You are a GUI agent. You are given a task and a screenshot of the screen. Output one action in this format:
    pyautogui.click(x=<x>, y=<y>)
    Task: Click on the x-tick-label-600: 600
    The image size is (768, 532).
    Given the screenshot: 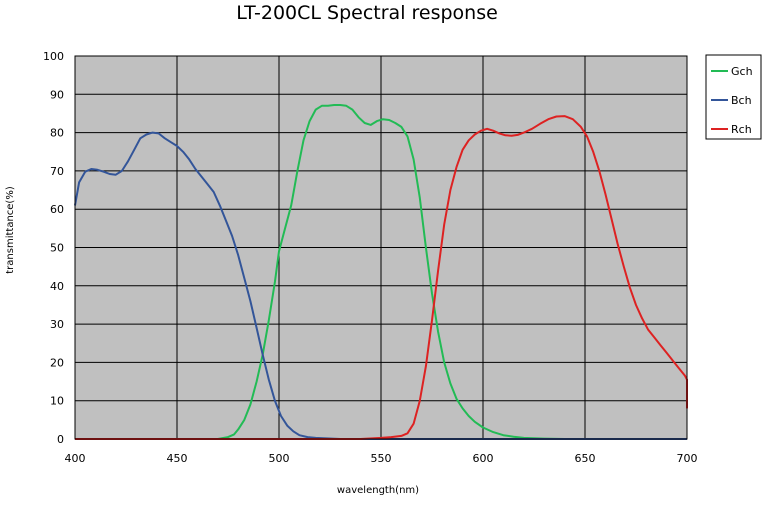 What is the action you would take?
    pyautogui.click(x=483, y=458)
    